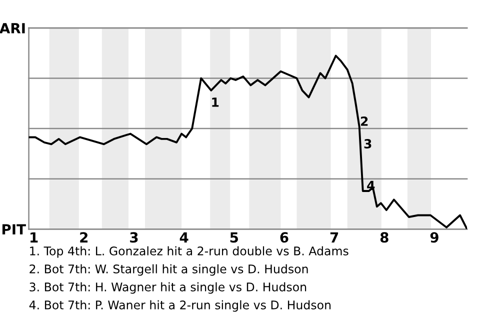  I want to click on annotation: 3, so click(368, 144).